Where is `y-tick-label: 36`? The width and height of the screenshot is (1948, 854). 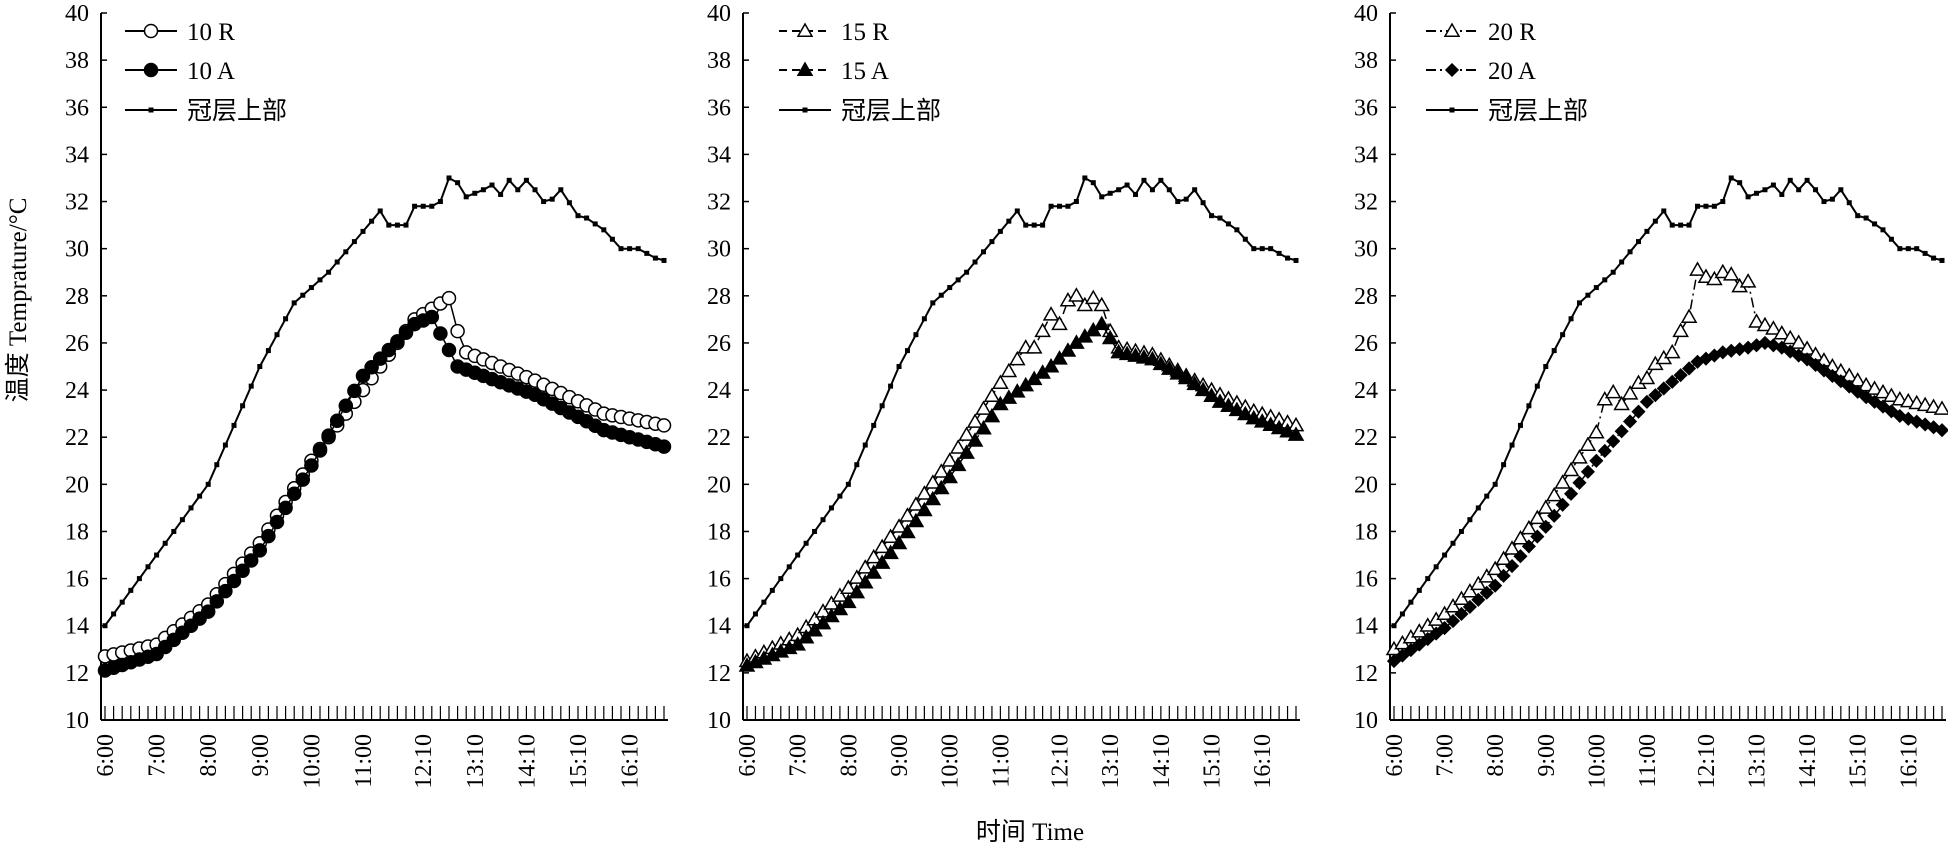
y-tick-label: 36 is located at coordinates (719, 108).